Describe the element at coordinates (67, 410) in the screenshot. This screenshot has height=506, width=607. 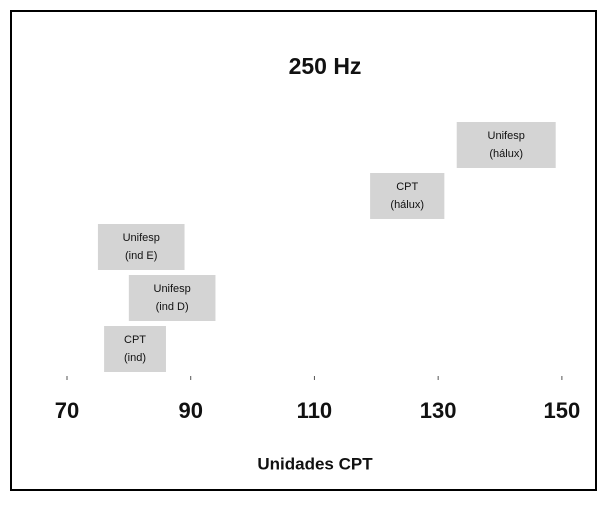
I see `x-tick-label: 70` at that location.